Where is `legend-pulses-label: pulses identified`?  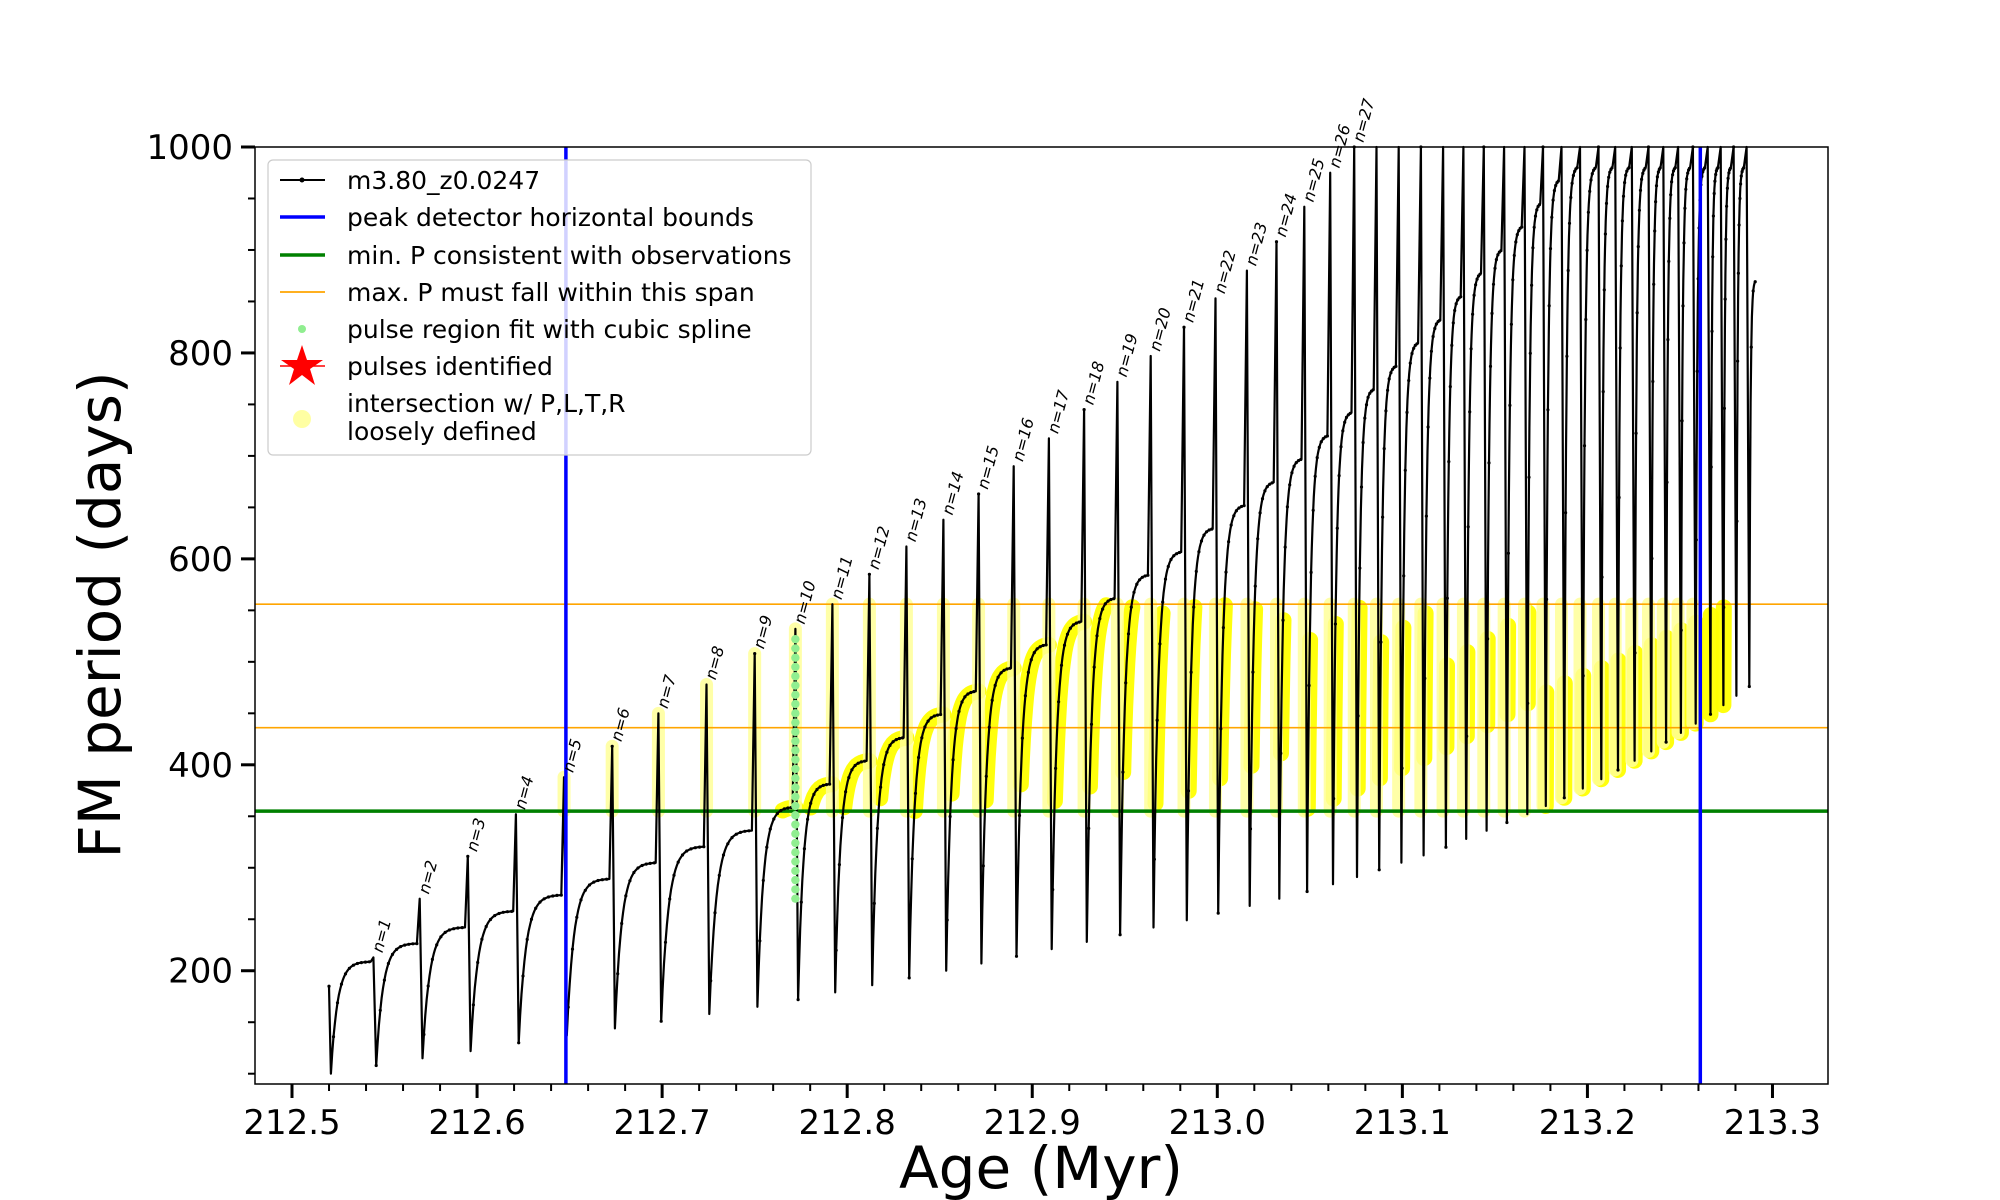 legend-pulses-label: pulses identified is located at coordinates (450, 366).